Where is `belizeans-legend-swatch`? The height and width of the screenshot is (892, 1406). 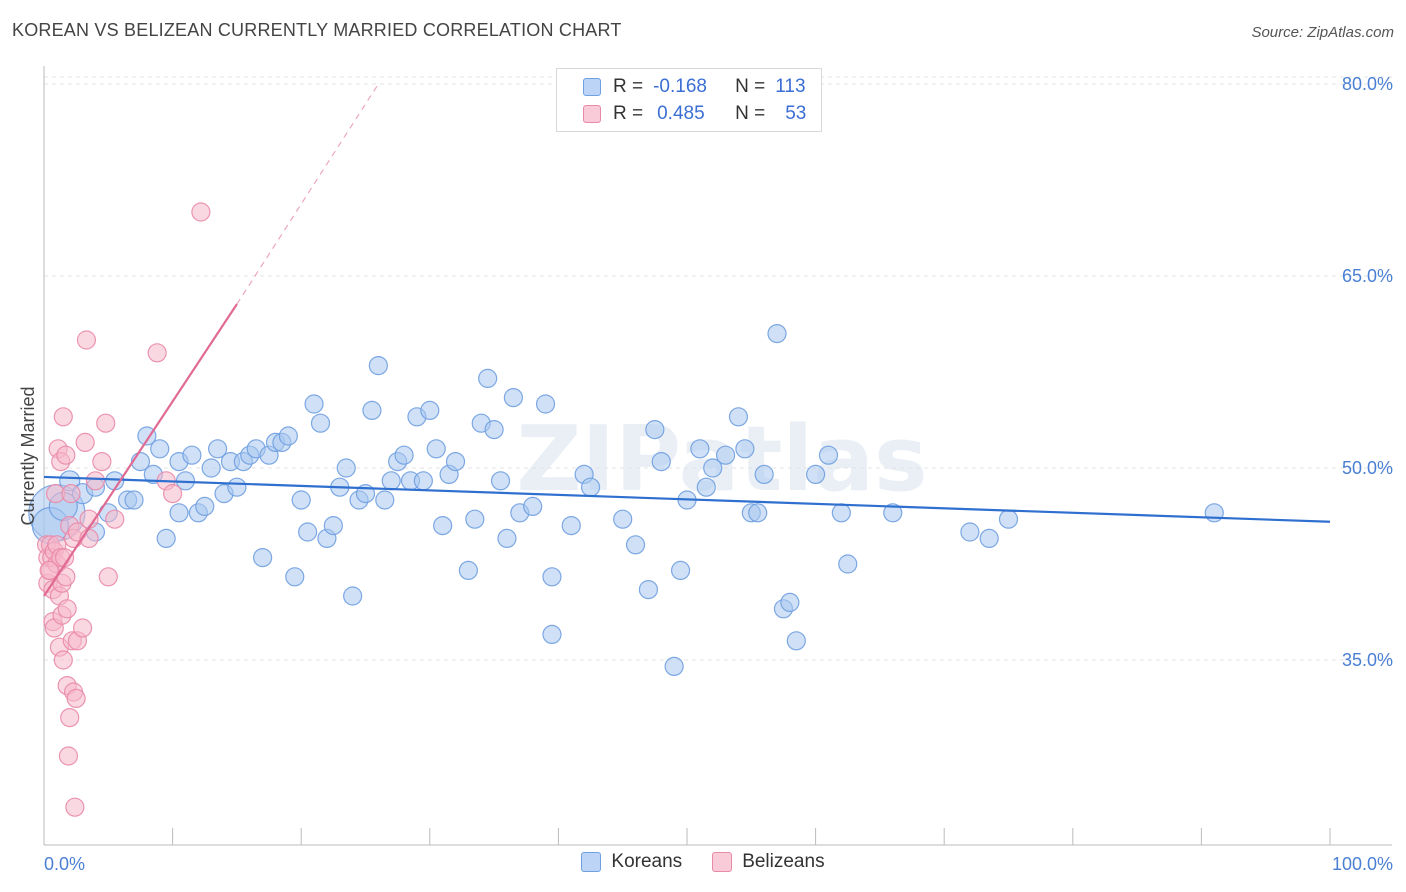
belizeans-legend-swatch is located at coordinates (722, 862).